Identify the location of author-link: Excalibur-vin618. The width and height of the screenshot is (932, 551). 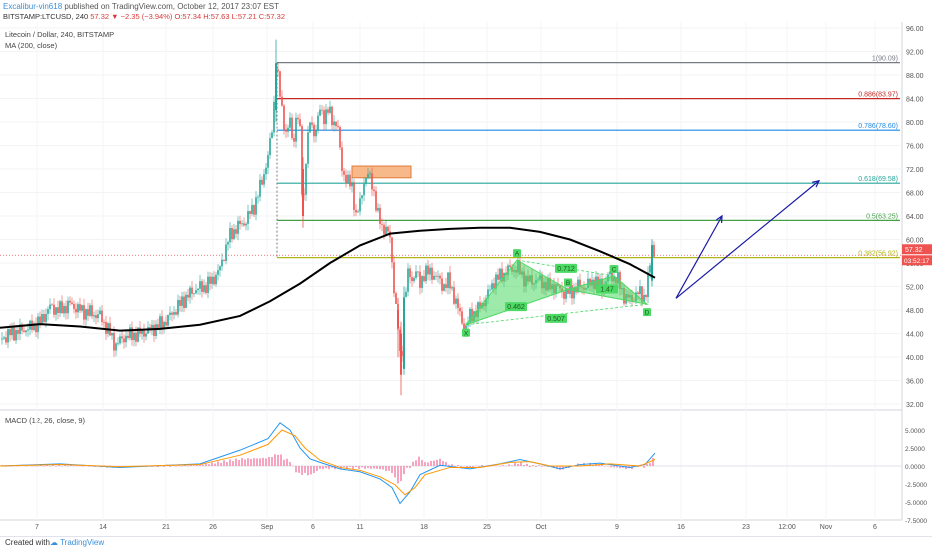
(33, 6).